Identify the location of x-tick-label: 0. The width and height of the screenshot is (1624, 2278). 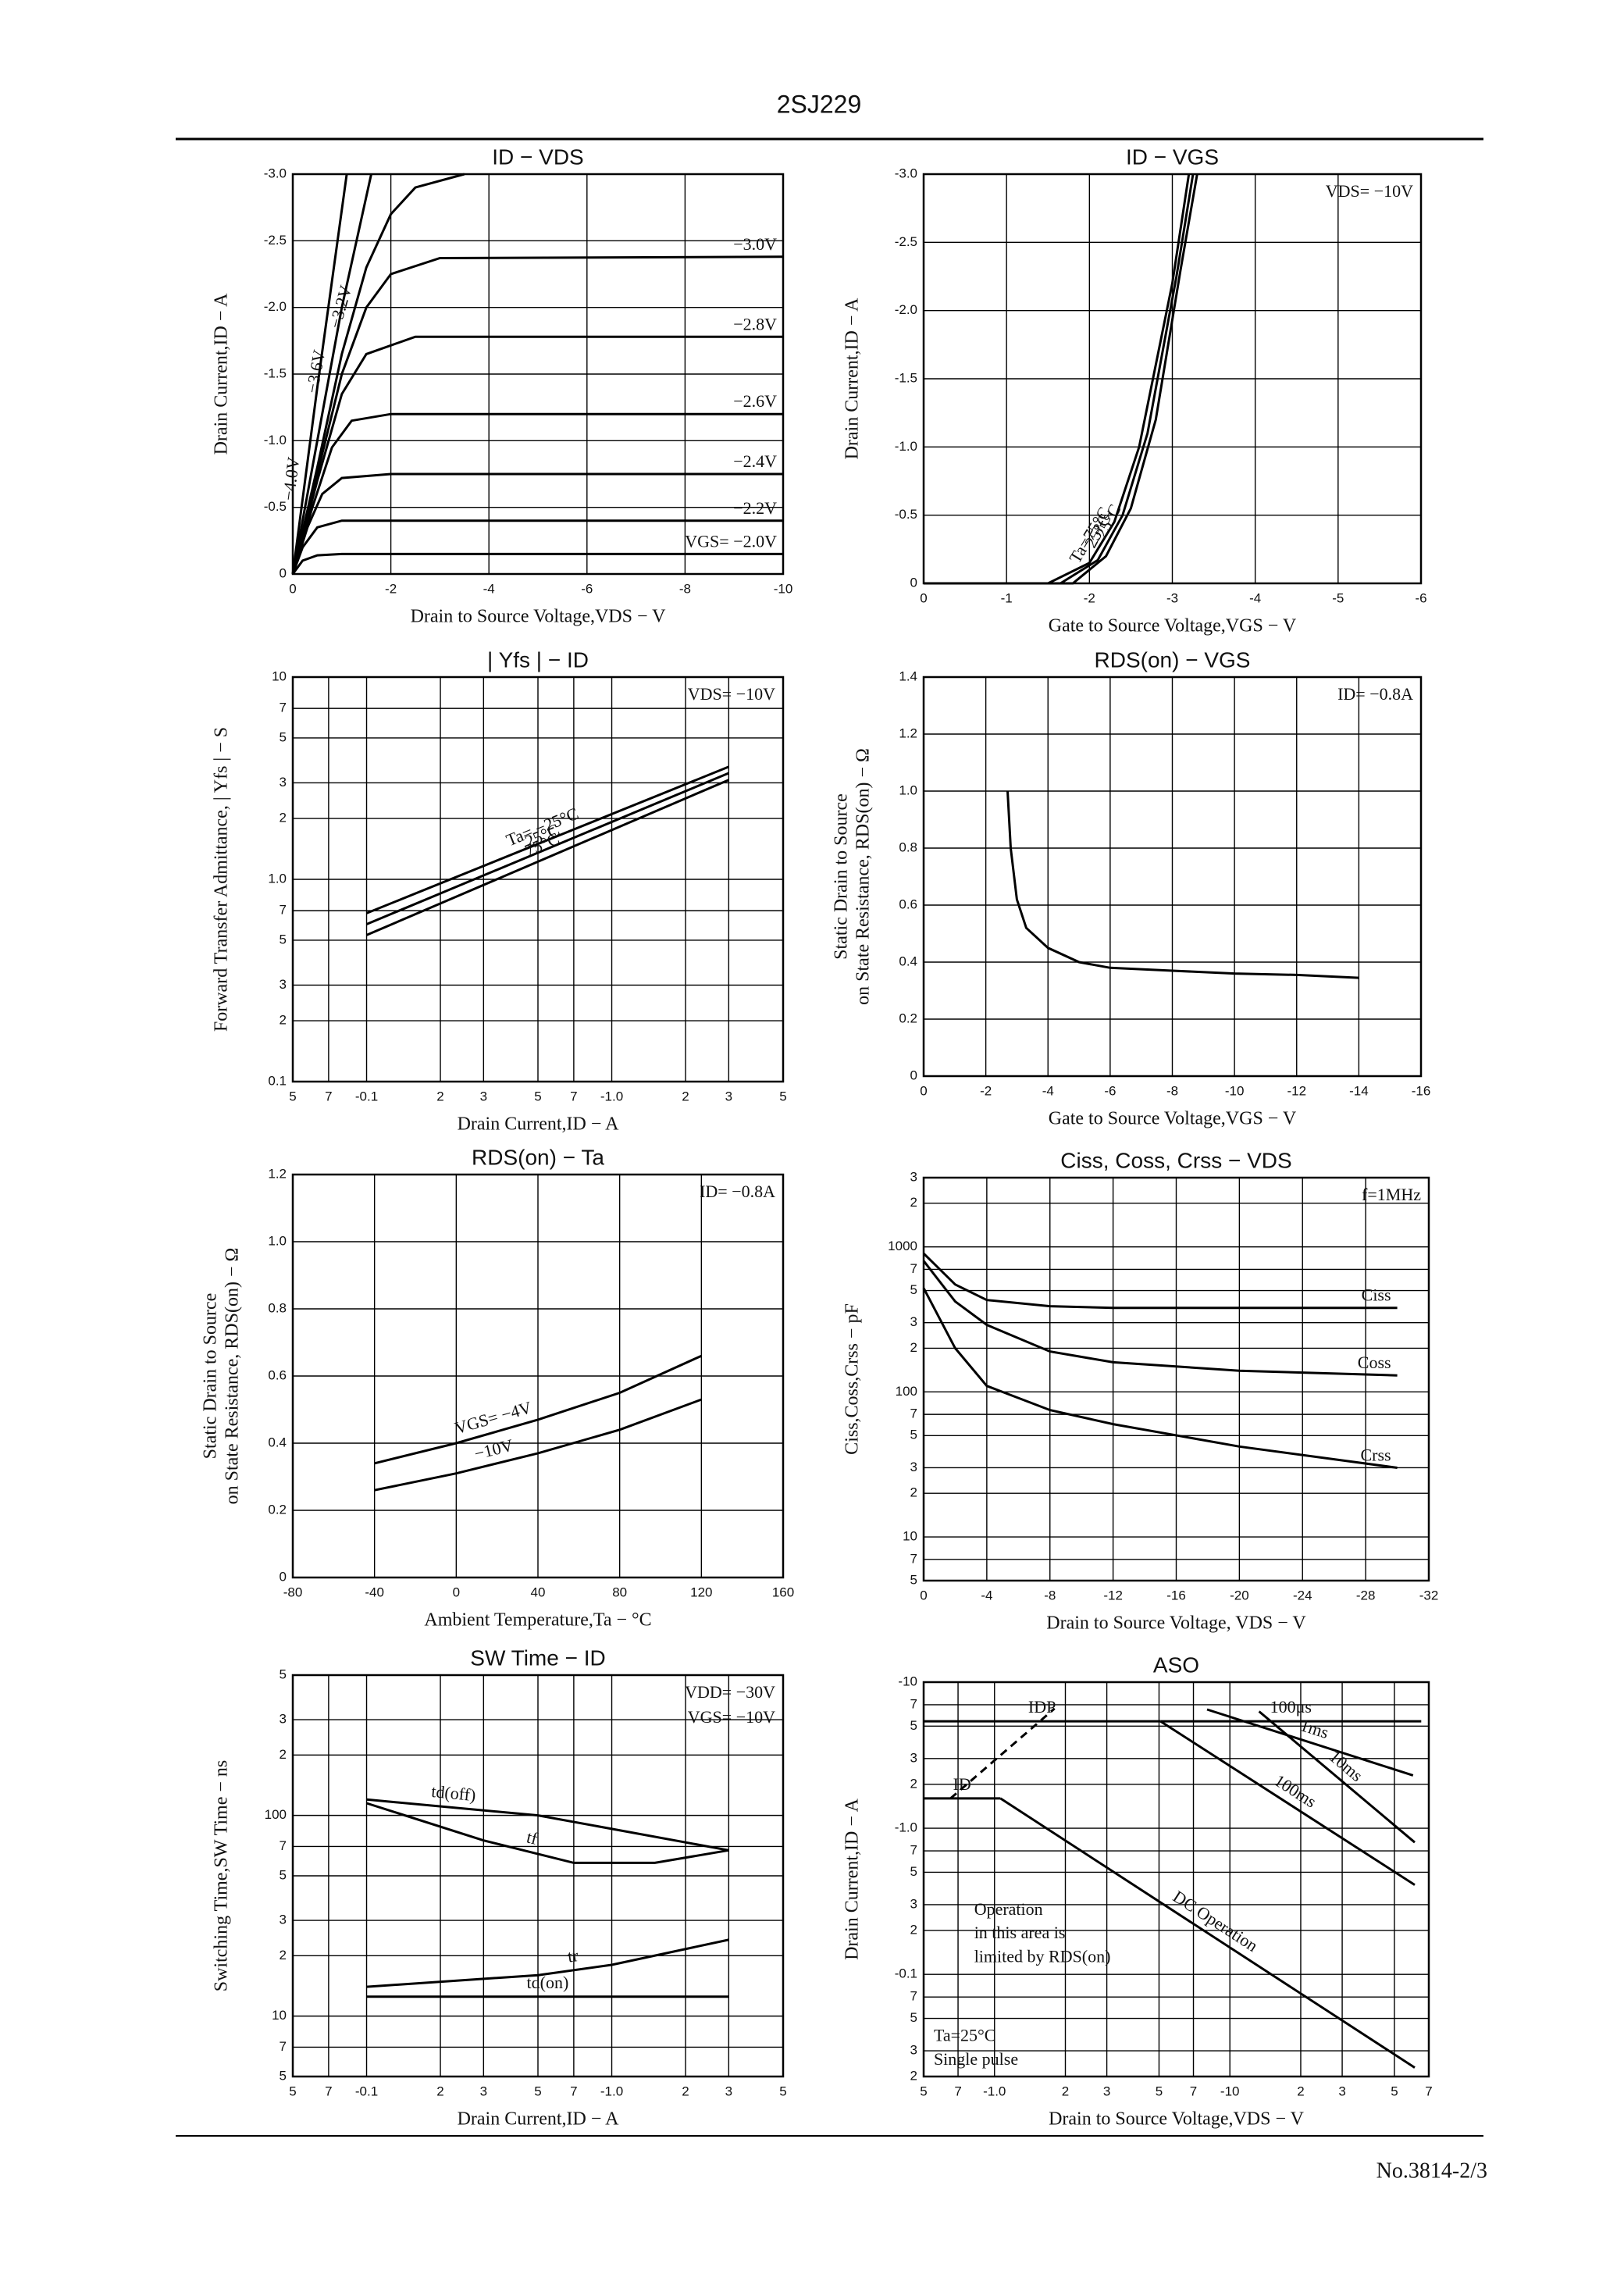
(292, 588).